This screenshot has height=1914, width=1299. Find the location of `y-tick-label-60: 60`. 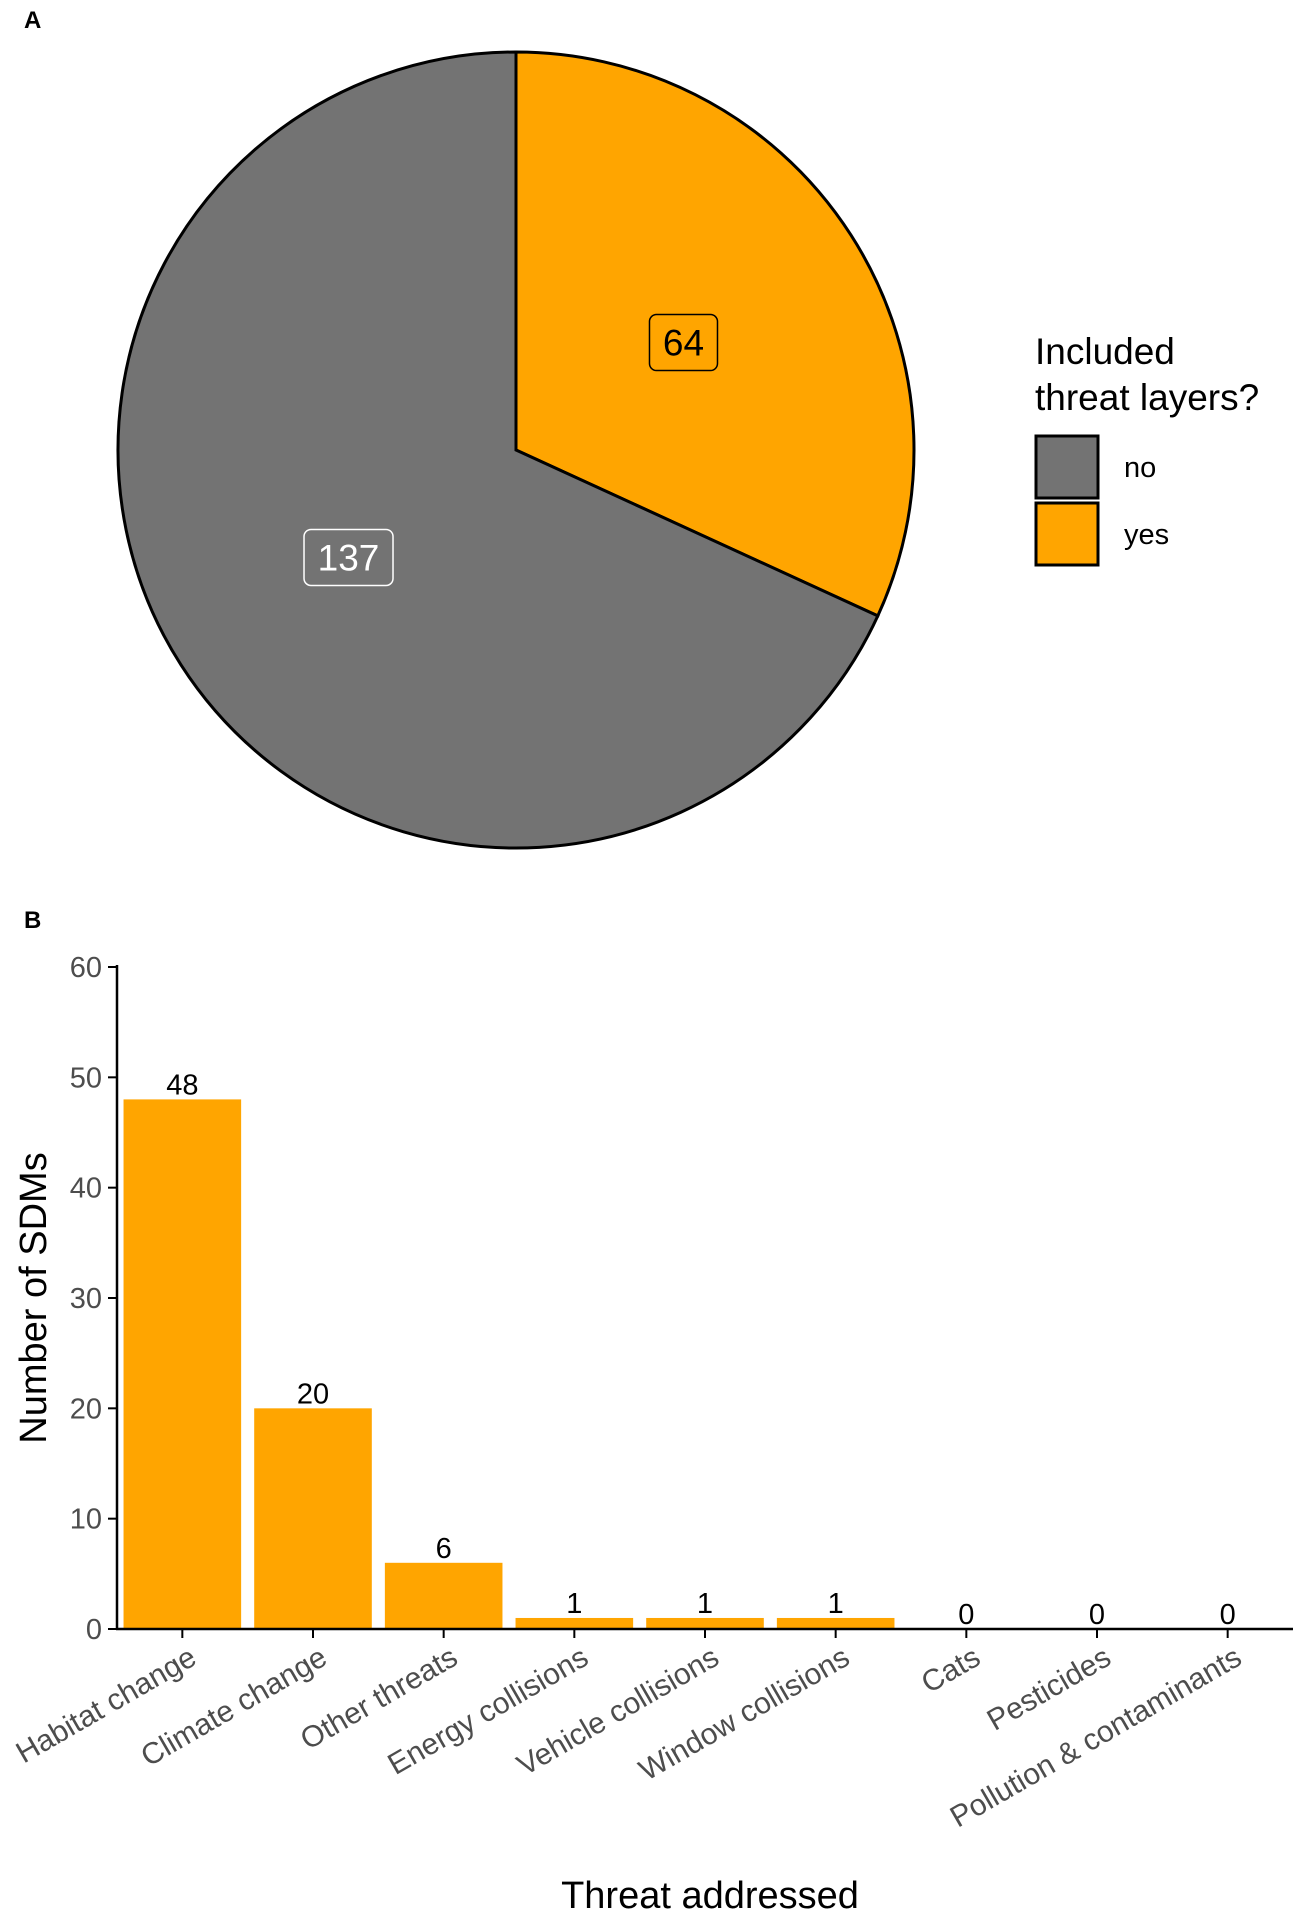

y-tick-label-60: 60 is located at coordinates (86, 968).